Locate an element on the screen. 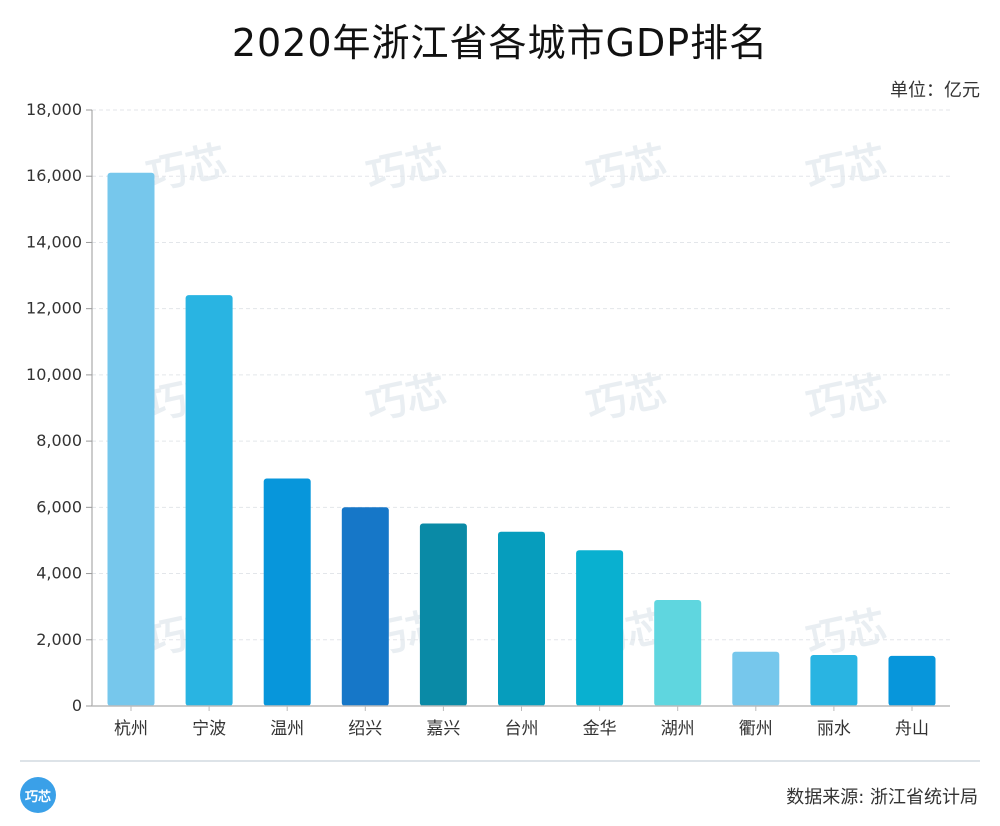 The image size is (1000, 826). x-tick-label: 绍兴 is located at coordinates (365, 729).